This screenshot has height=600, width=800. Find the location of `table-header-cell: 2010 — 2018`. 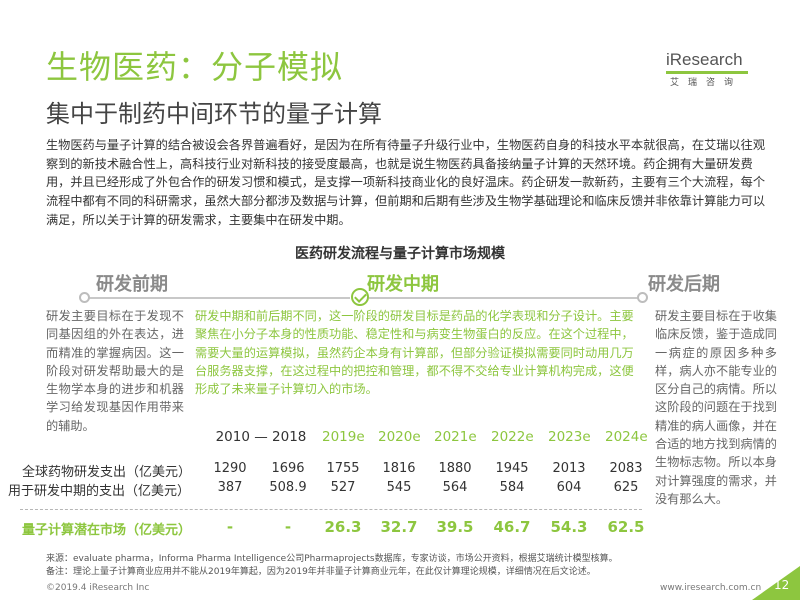

table-header-cell: 2010 — 2018 is located at coordinates (261, 437).